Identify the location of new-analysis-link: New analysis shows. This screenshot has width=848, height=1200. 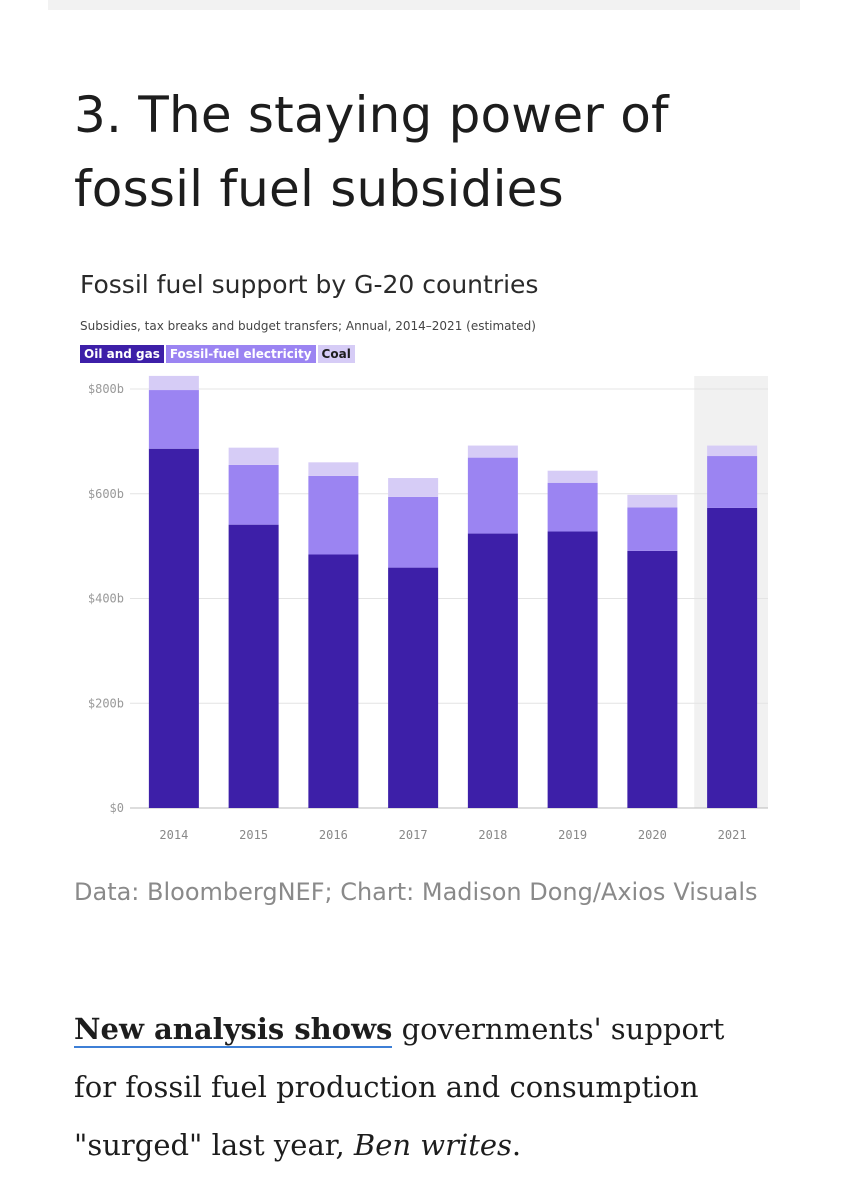
(233, 1030).